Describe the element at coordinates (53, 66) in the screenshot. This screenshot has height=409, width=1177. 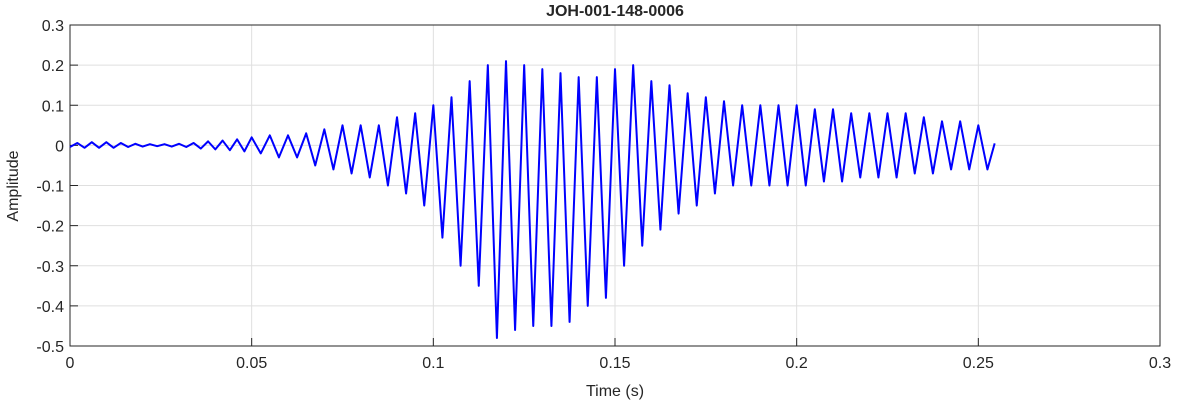
I see `y-tick-label: 0.2` at that location.